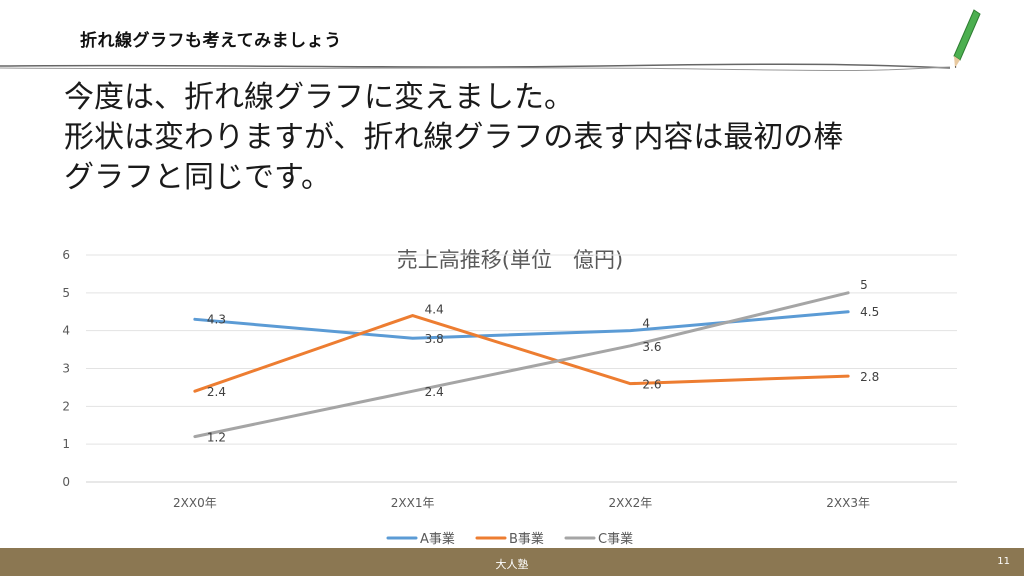 The width and height of the screenshot is (1024, 576). Describe the element at coordinates (66, 444) in the screenshot. I see `y-tick-label: 1` at that location.